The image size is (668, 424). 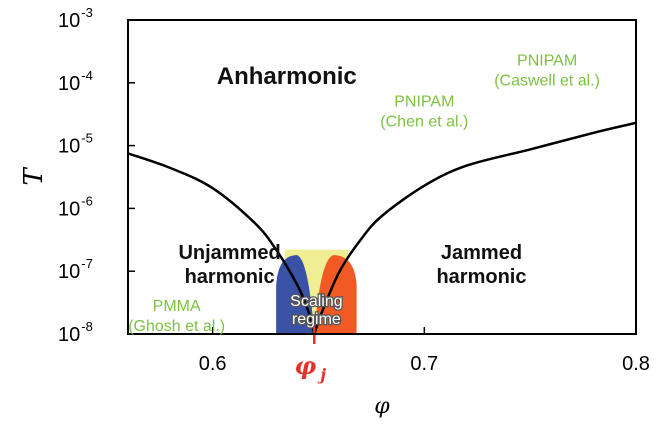 What do you see at coordinates (636, 364) in the screenshot?
I see `x-tick-label: 0.8` at bounding box center [636, 364].